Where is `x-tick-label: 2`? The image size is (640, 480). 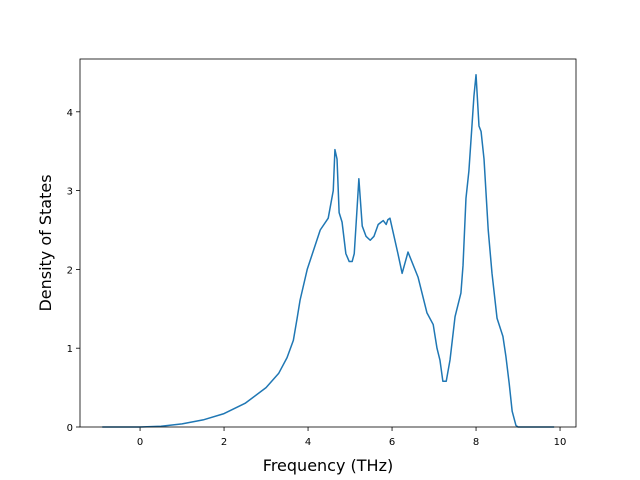 x-tick-label: 2 is located at coordinates (224, 442).